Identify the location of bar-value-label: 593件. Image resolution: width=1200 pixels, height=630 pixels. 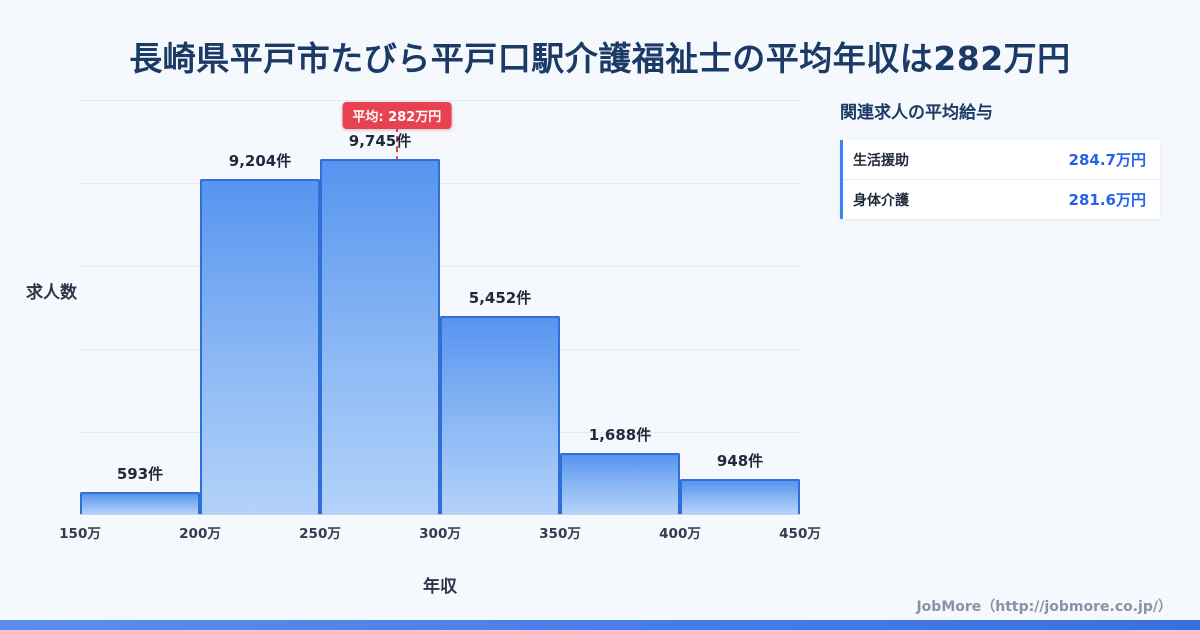
(140, 474).